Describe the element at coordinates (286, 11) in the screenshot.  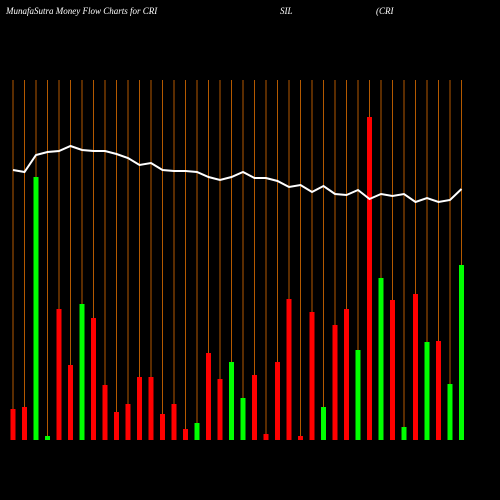
I see `chart-title-part: SIL` at that location.